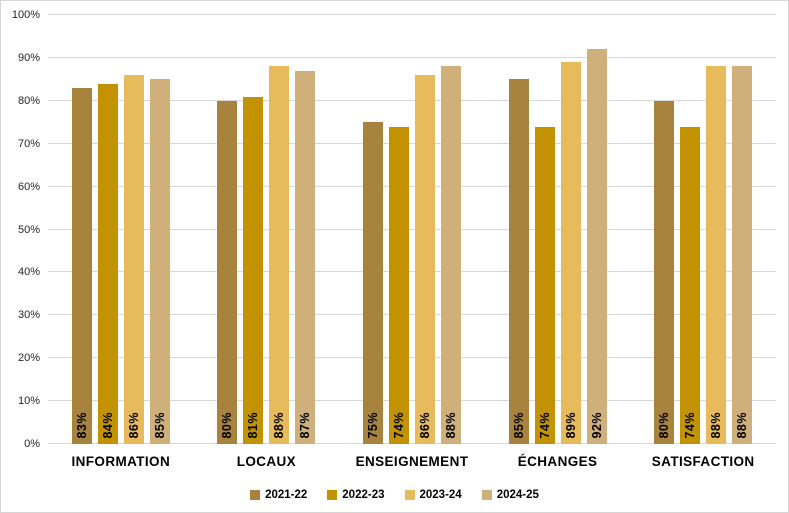 The height and width of the screenshot is (513, 789). Describe the element at coordinates (440, 495) in the screenshot. I see `legend-label: 2023-24` at that location.